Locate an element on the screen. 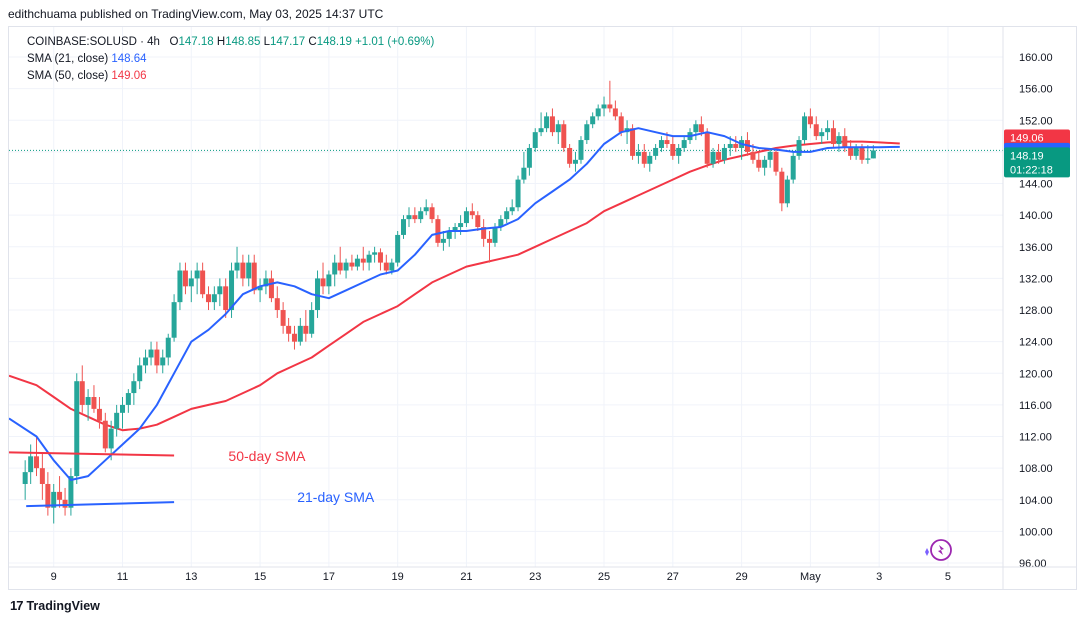 This screenshot has height=625, width=1085. x-tick-label: 15 is located at coordinates (260, 577).